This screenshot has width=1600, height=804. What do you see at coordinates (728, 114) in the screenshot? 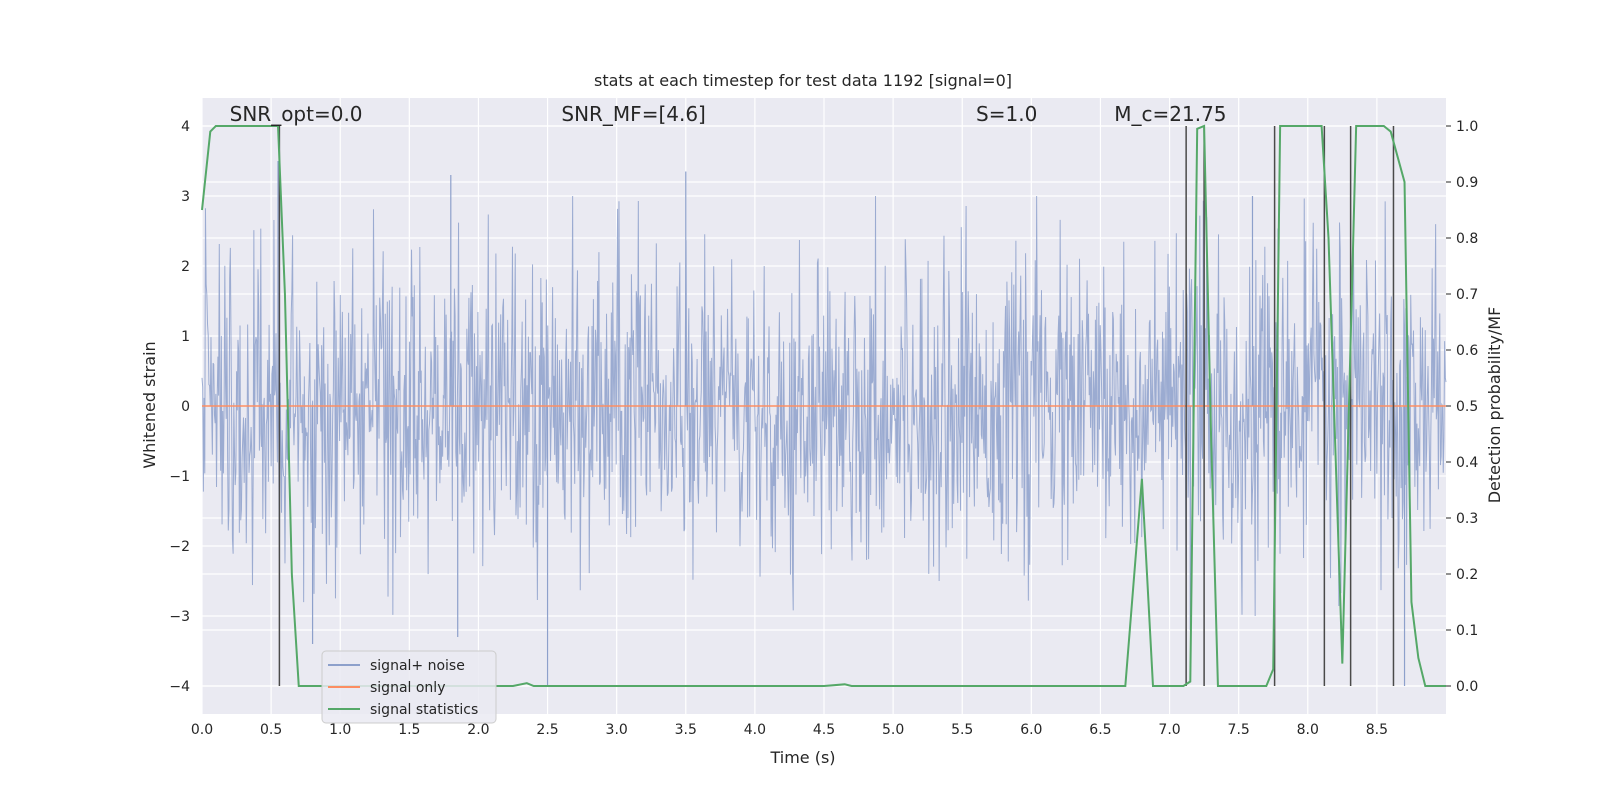
I see `annotations: SNR_opt=0.0 SNR_MF=[4.6] S=1.0 M_c=21.75` at bounding box center [728, 114].